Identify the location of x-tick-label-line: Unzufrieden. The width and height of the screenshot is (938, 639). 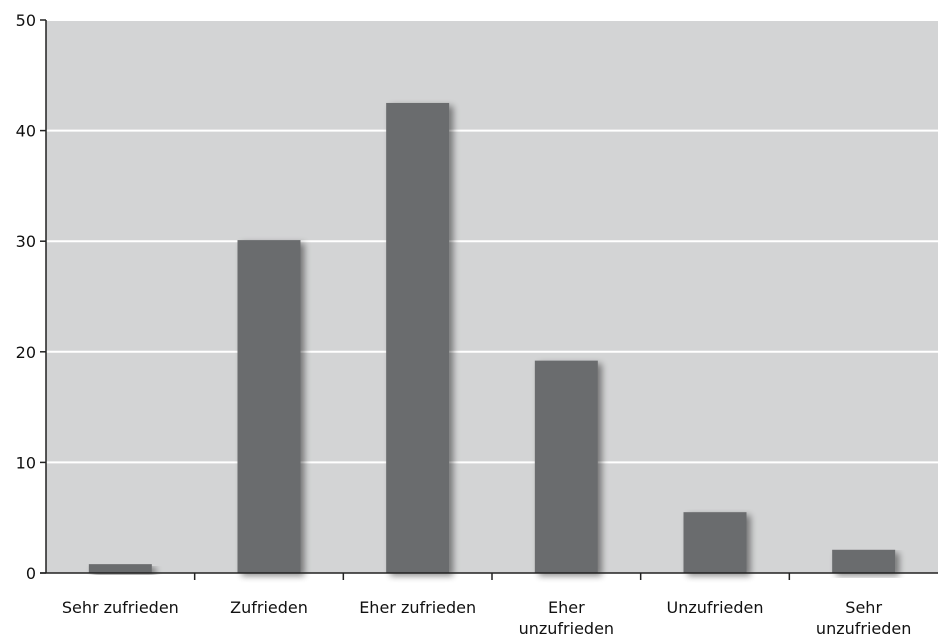
(714, 607).